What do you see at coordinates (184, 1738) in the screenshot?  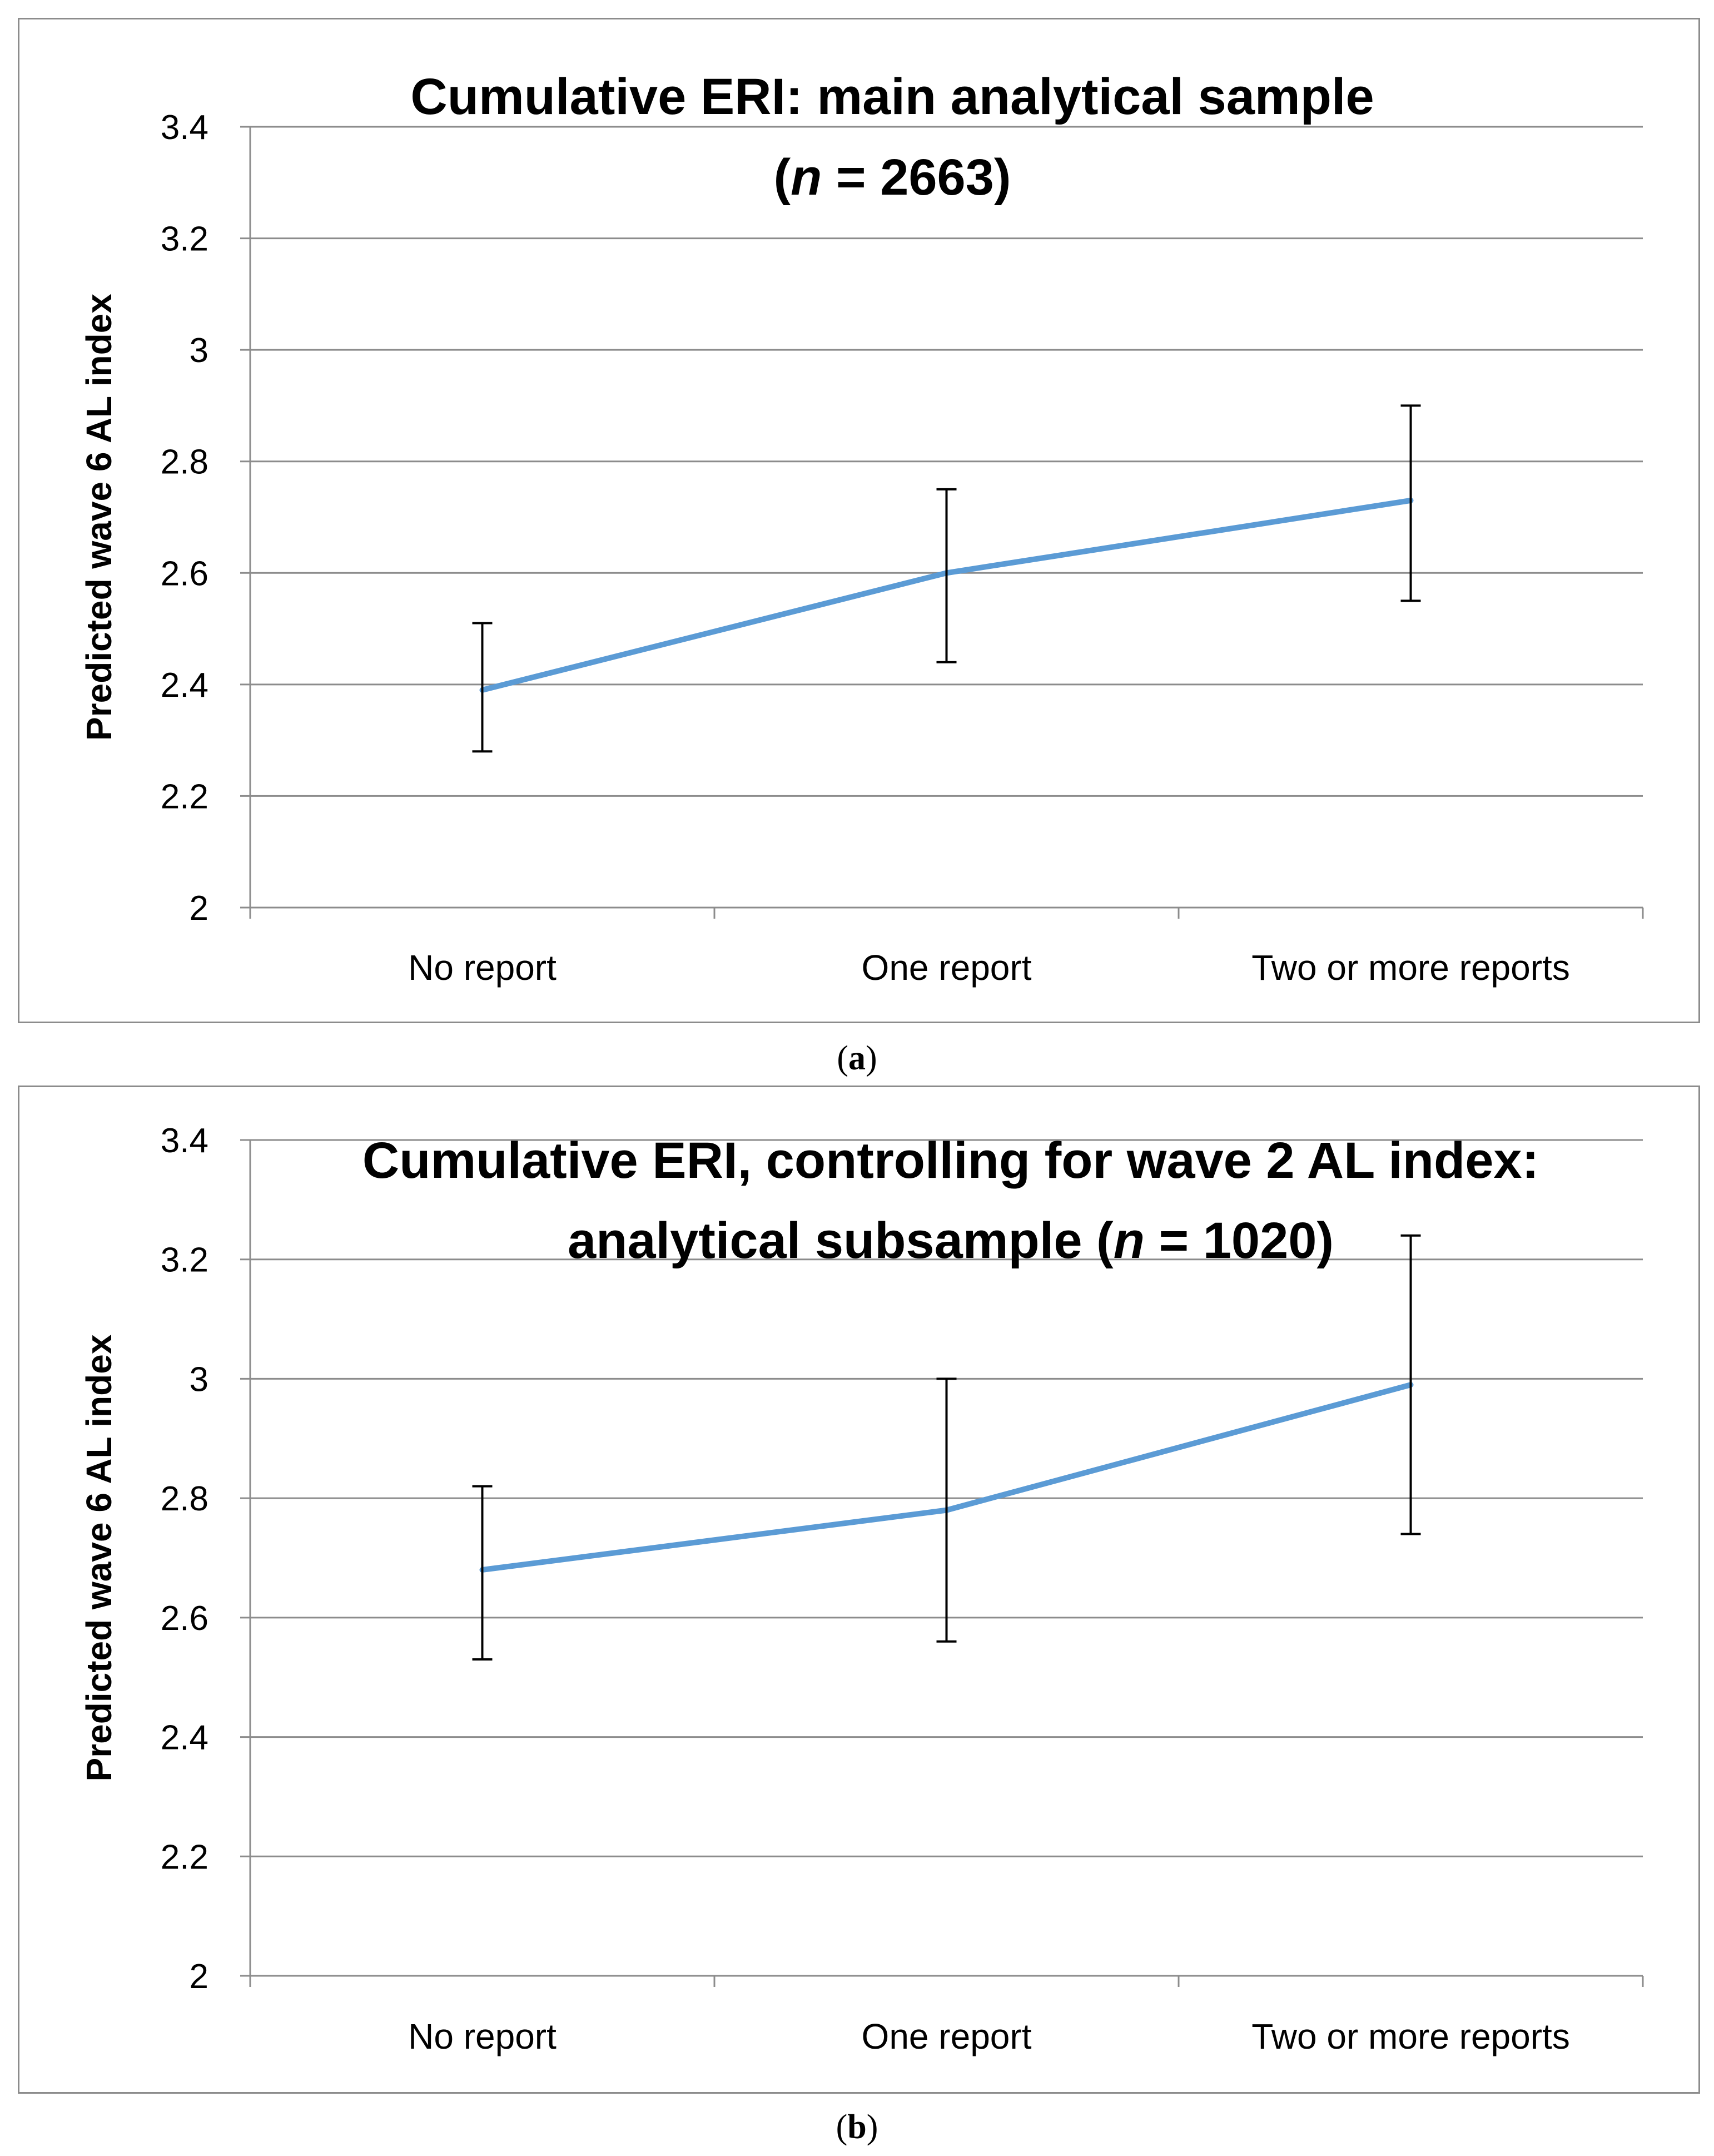 I see `y-tick-label-b-2: 2.4` at bounding box center [184, 1738].